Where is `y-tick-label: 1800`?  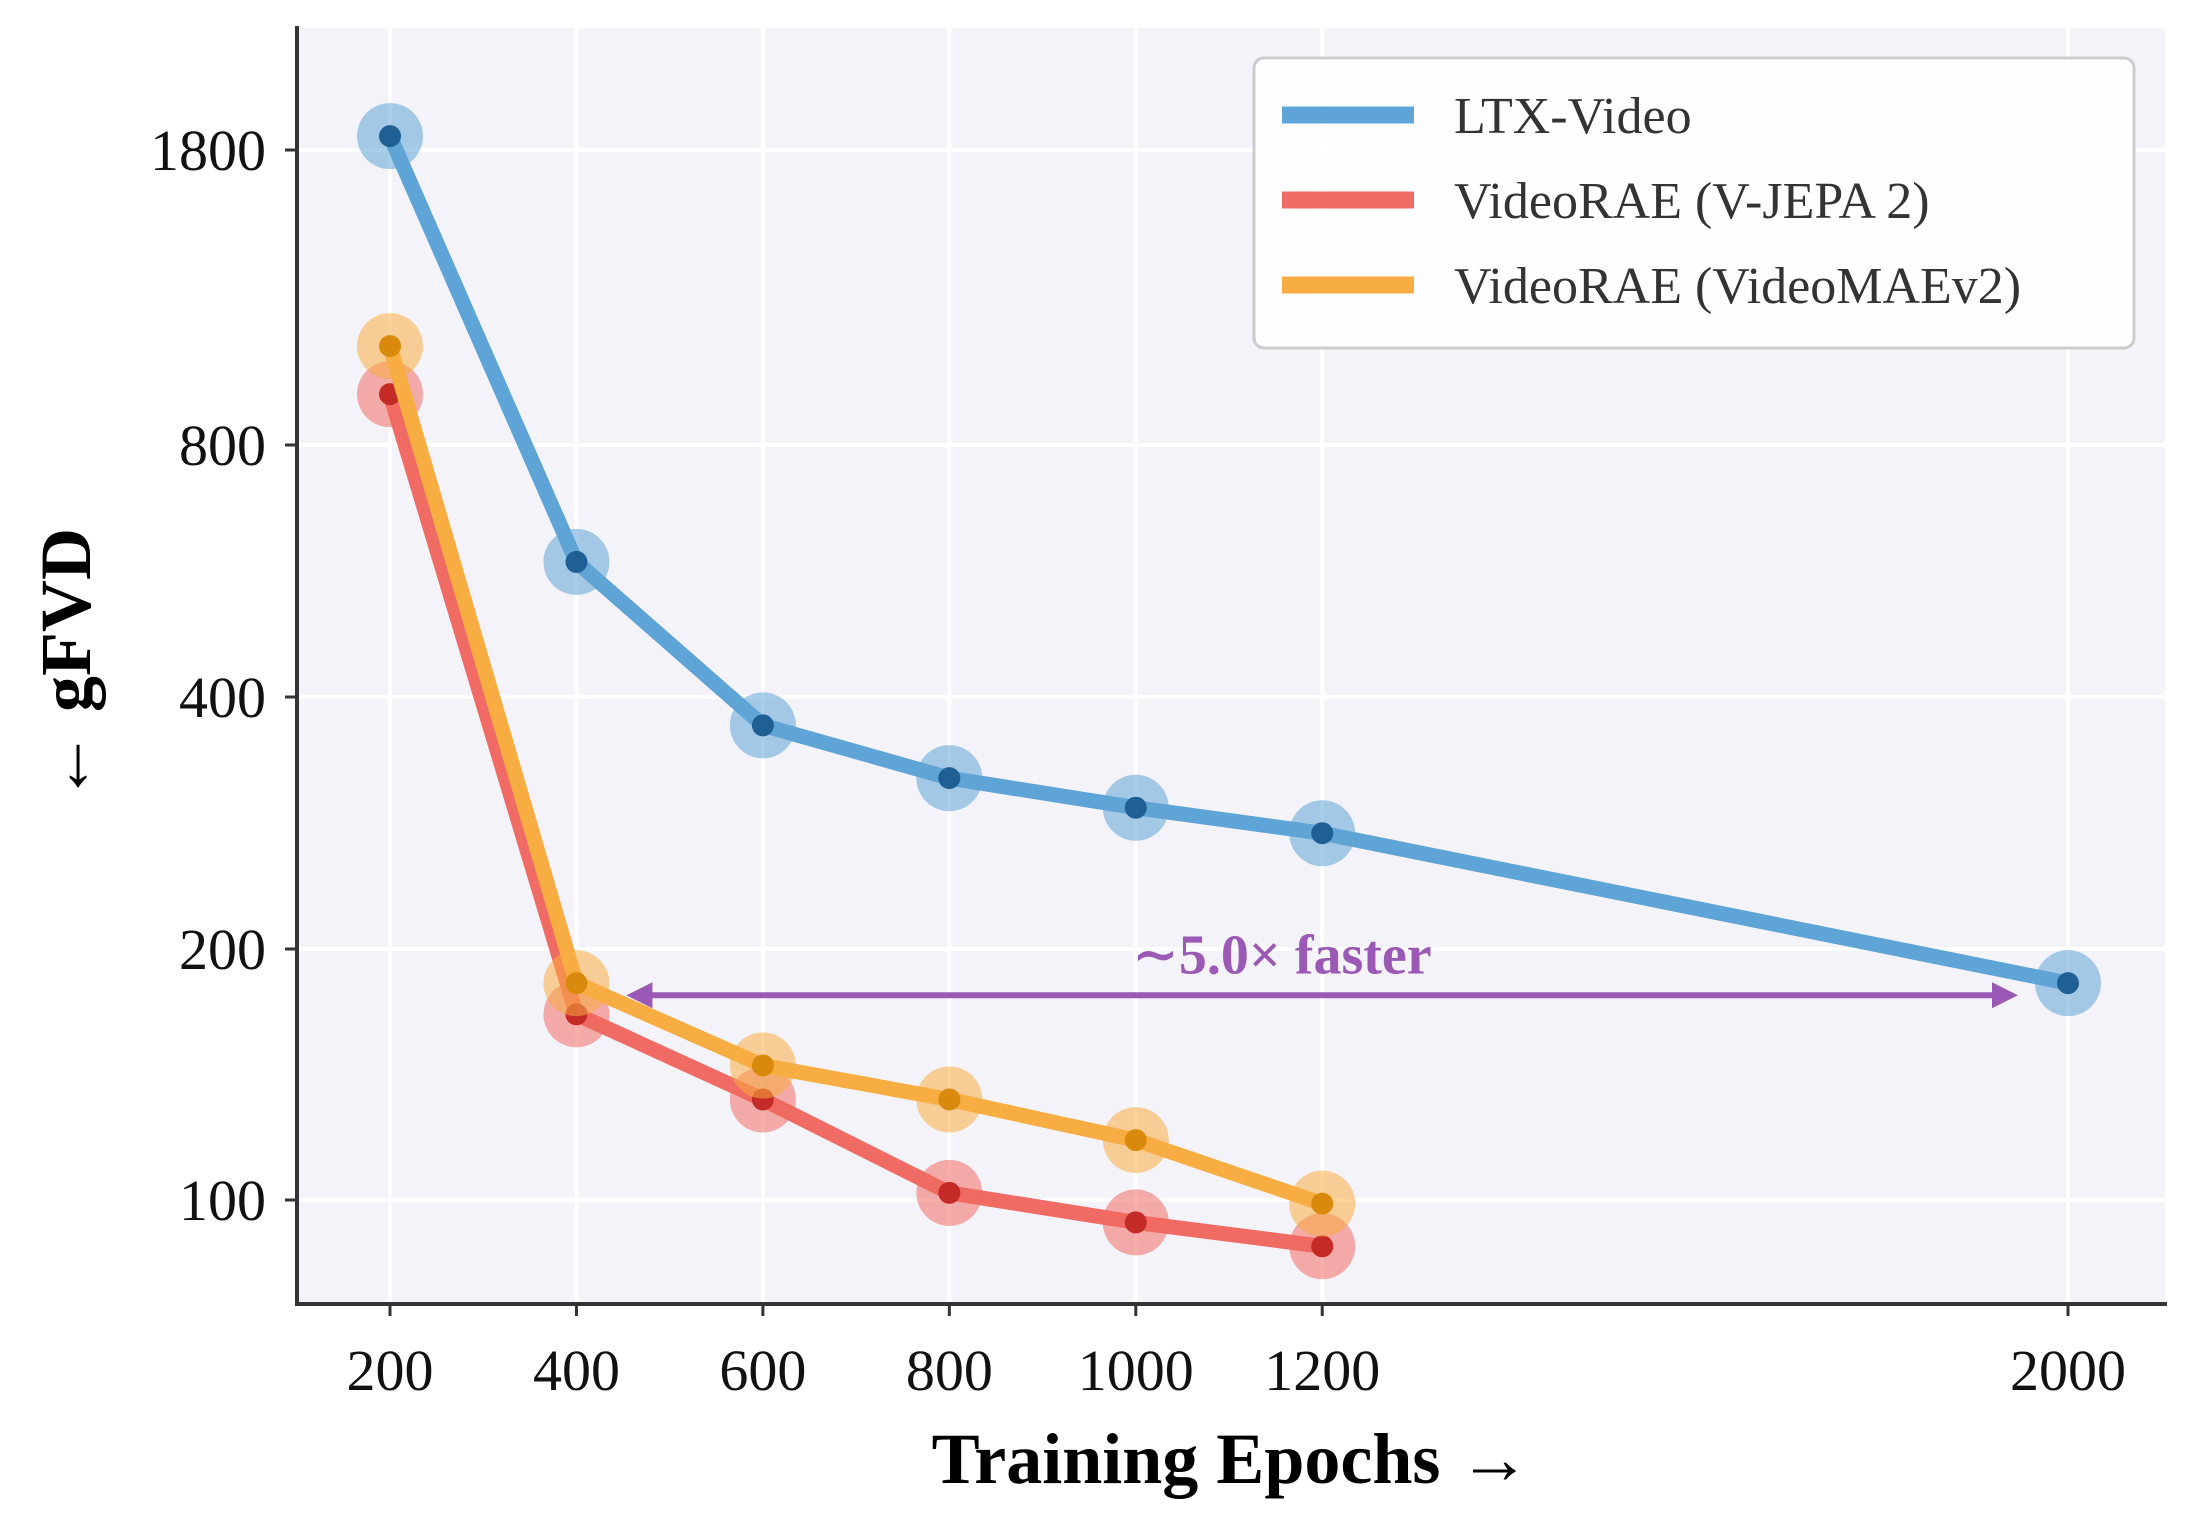
y-tick-label: 1800 is located at coordinates (208, 150).